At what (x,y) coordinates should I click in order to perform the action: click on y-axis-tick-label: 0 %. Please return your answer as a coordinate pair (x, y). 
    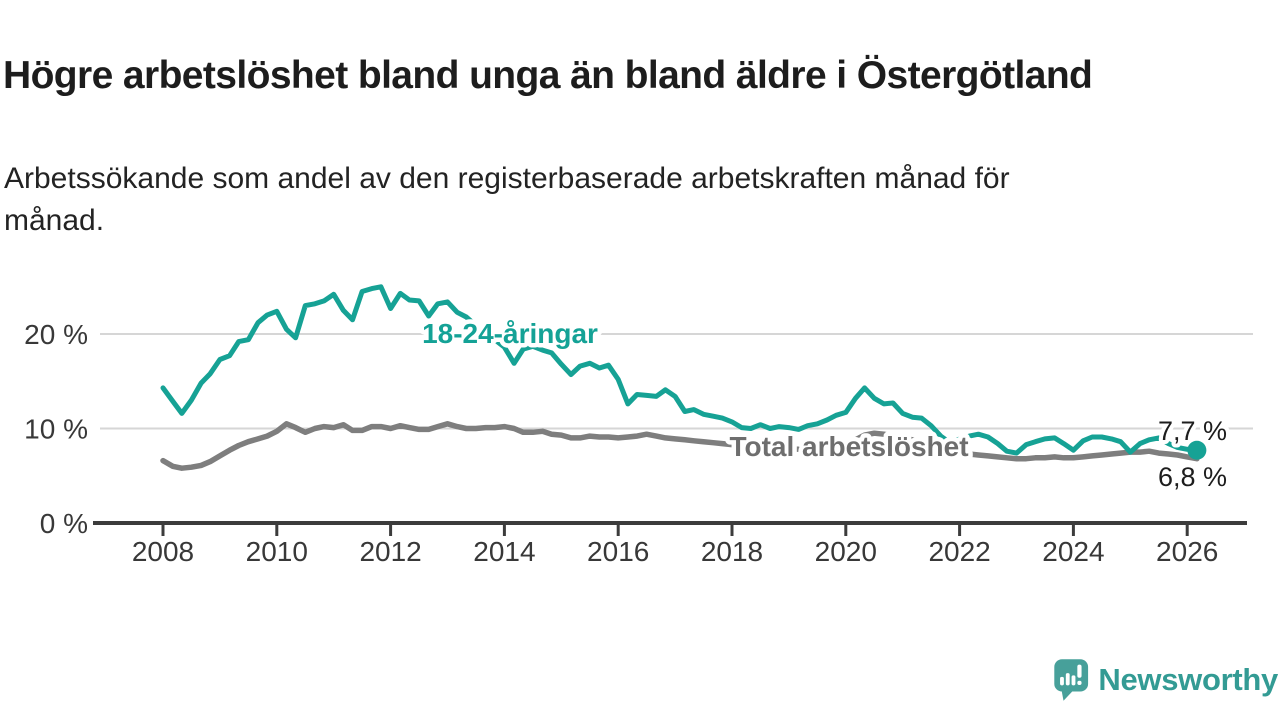
    Looking at the image, I should click on (64, 523).